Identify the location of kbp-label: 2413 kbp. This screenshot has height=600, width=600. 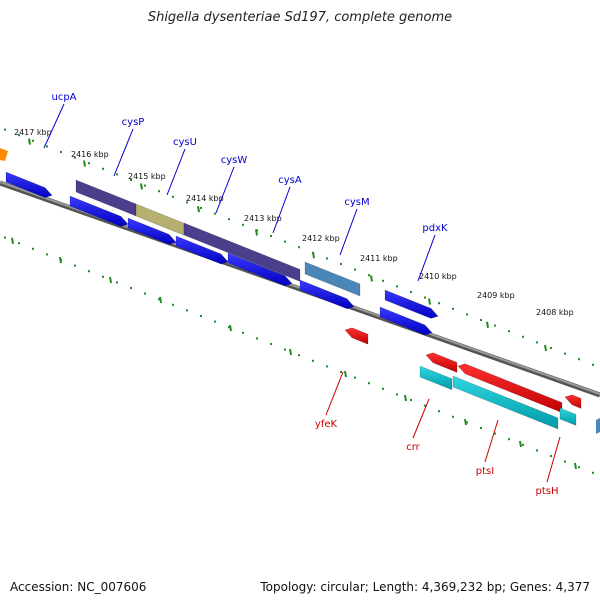
(263, 218).